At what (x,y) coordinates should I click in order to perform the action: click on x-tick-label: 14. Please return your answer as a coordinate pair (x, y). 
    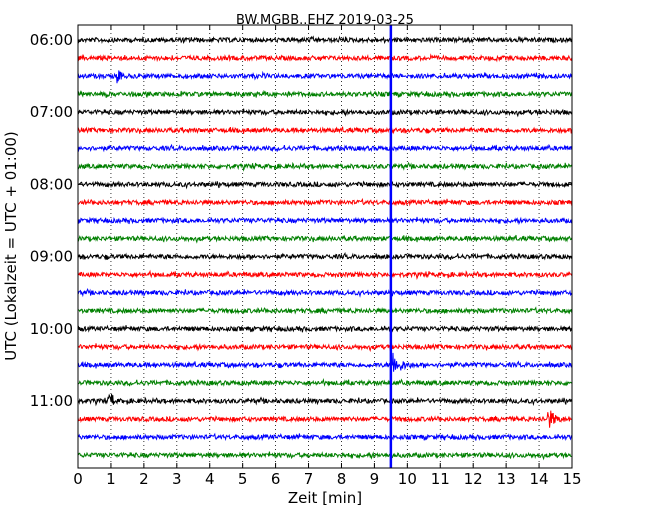
    Looking at the image, I should click on (539, 479).